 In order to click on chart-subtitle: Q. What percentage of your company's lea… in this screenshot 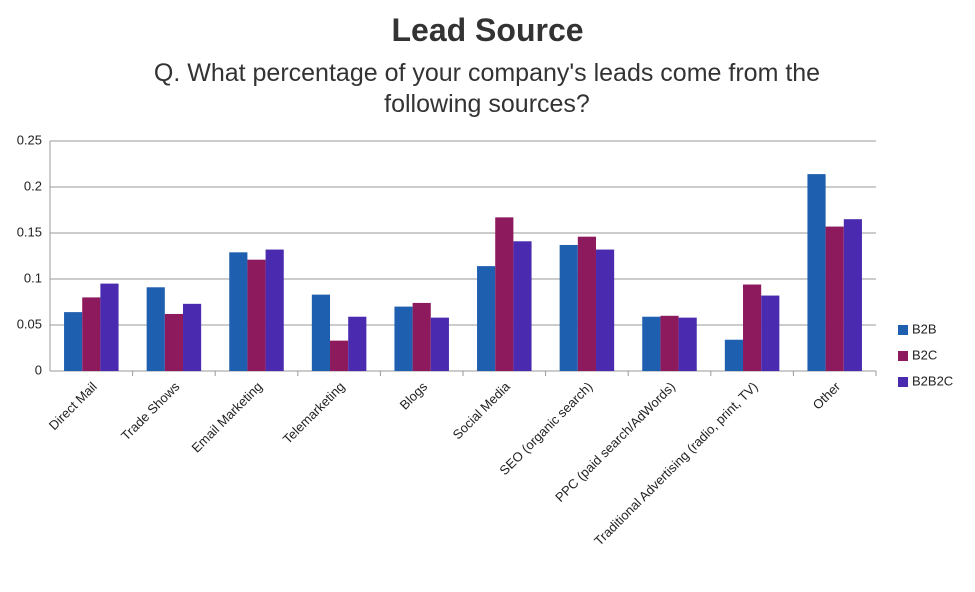, I will do `click(487, 88)`.